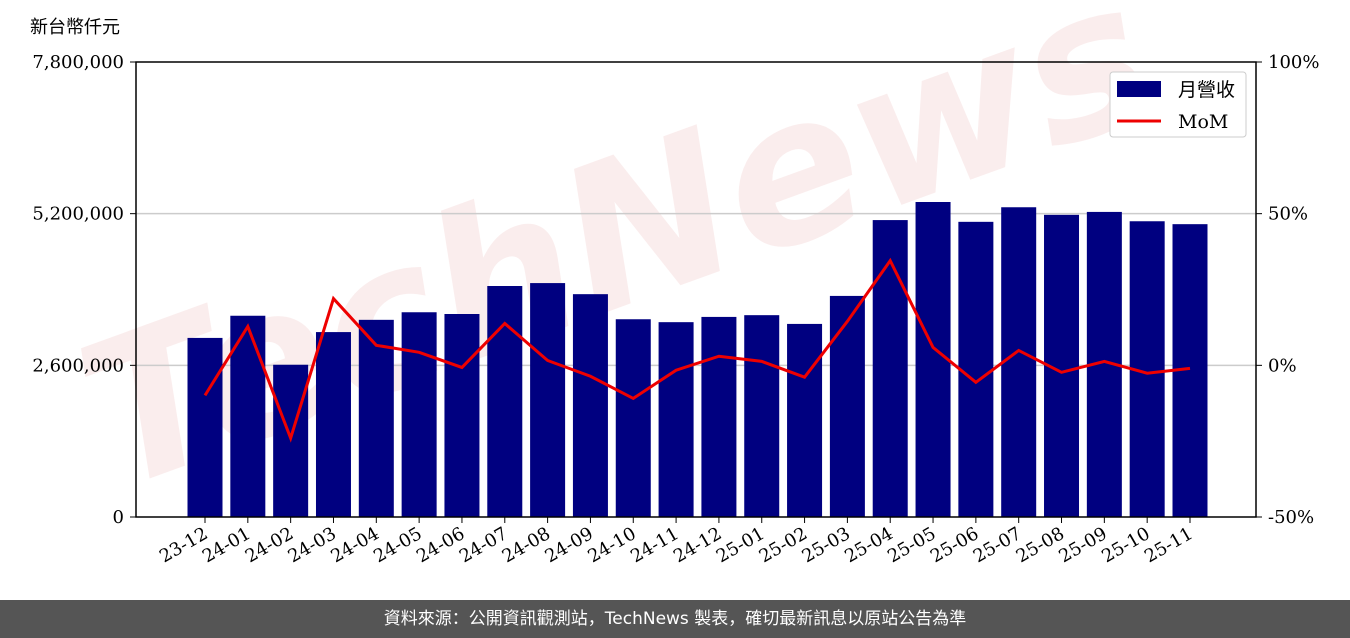  I want to click on x-tick-label: 24-05, so click(397, 545).